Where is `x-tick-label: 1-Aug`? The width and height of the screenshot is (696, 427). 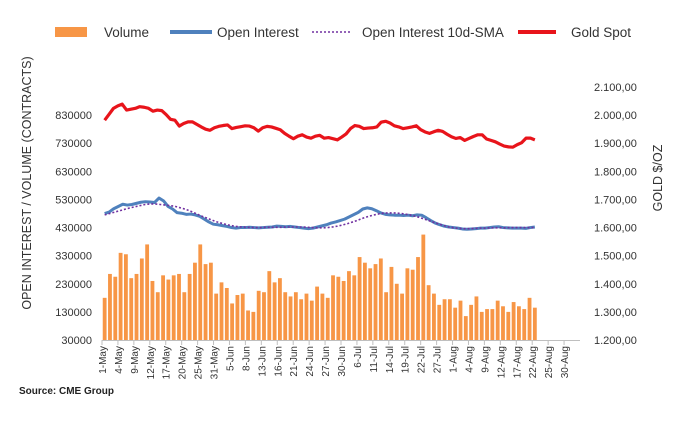
x-tick-label: 1-Aug is located at coordinates (454, 359).